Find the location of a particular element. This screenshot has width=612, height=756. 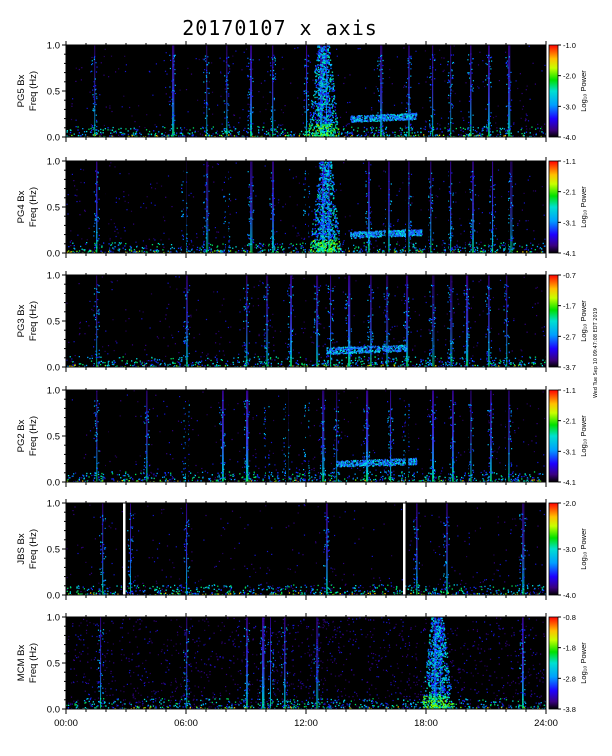

station-label: PG2 Bx is located at coordinates (21, 435).